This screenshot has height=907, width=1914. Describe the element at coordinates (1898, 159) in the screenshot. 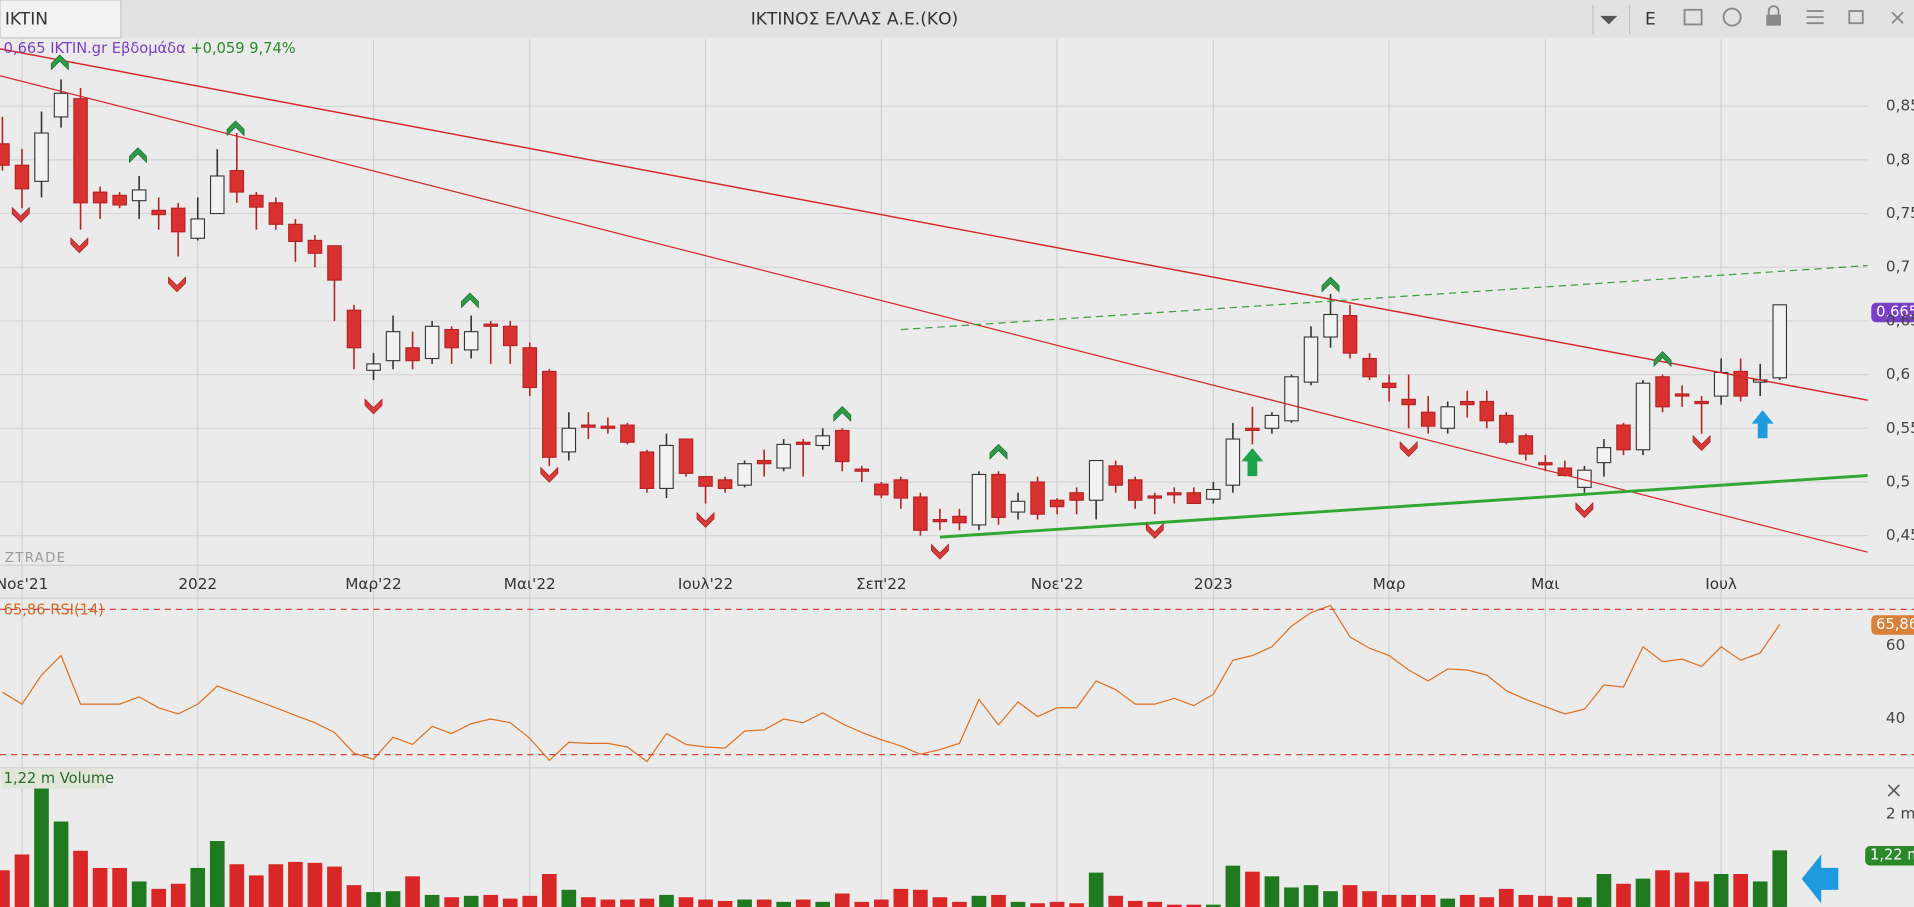

I see `y-tick-label: 0,8` at that location.